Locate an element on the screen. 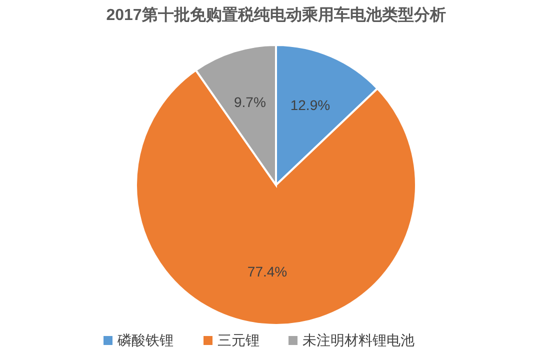 The height and width of the screenshot is (357, 552). legend-label: 磷酸铁锂 is located at coordinates (145, 340).